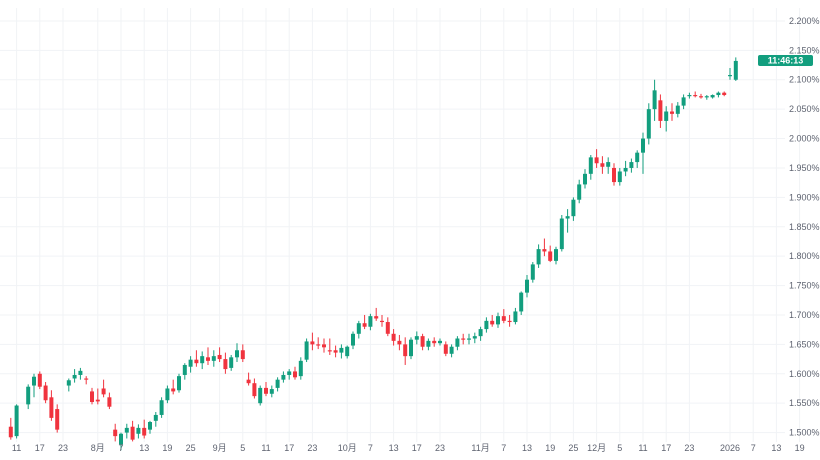  What do you see at coordinates (347, 448) in the screenshot?
I see `x-tick-label: 10月` at bounding box center [347, 448].